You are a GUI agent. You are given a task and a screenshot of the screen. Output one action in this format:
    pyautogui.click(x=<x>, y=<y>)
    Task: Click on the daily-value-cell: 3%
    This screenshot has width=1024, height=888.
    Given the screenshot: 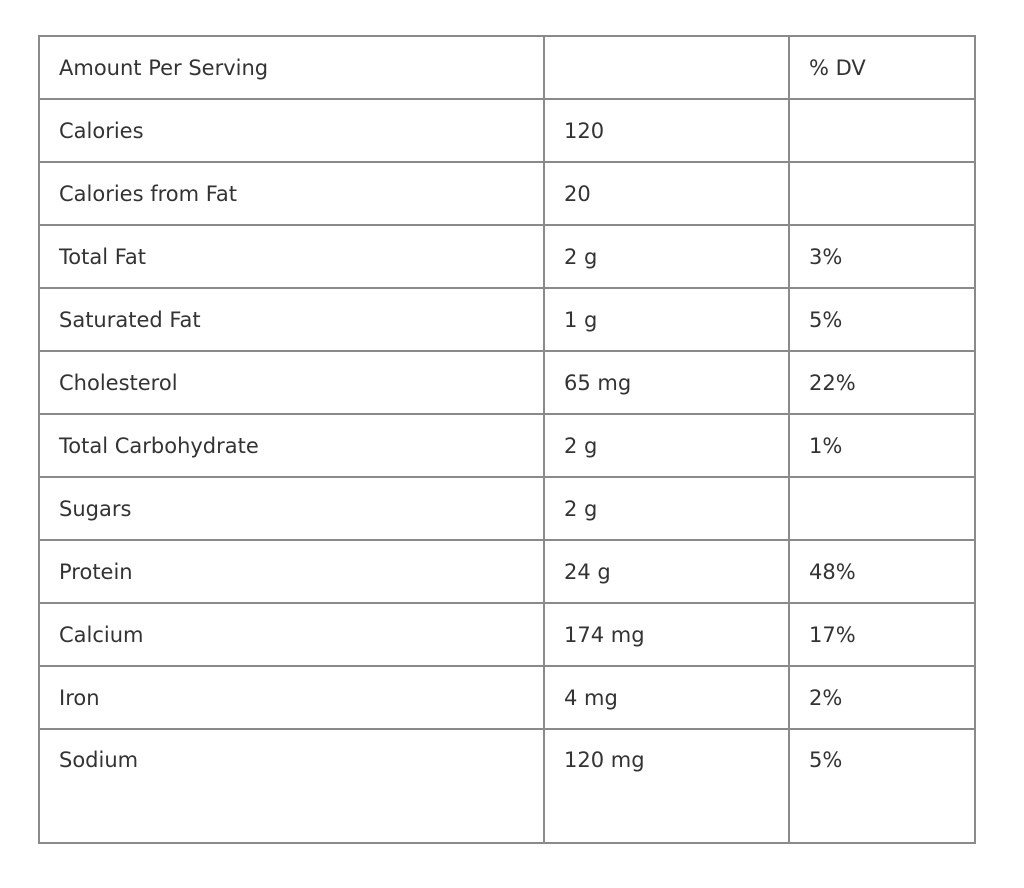 What is the action you would take?
    pyautogui.click(x=882, y=256)
    